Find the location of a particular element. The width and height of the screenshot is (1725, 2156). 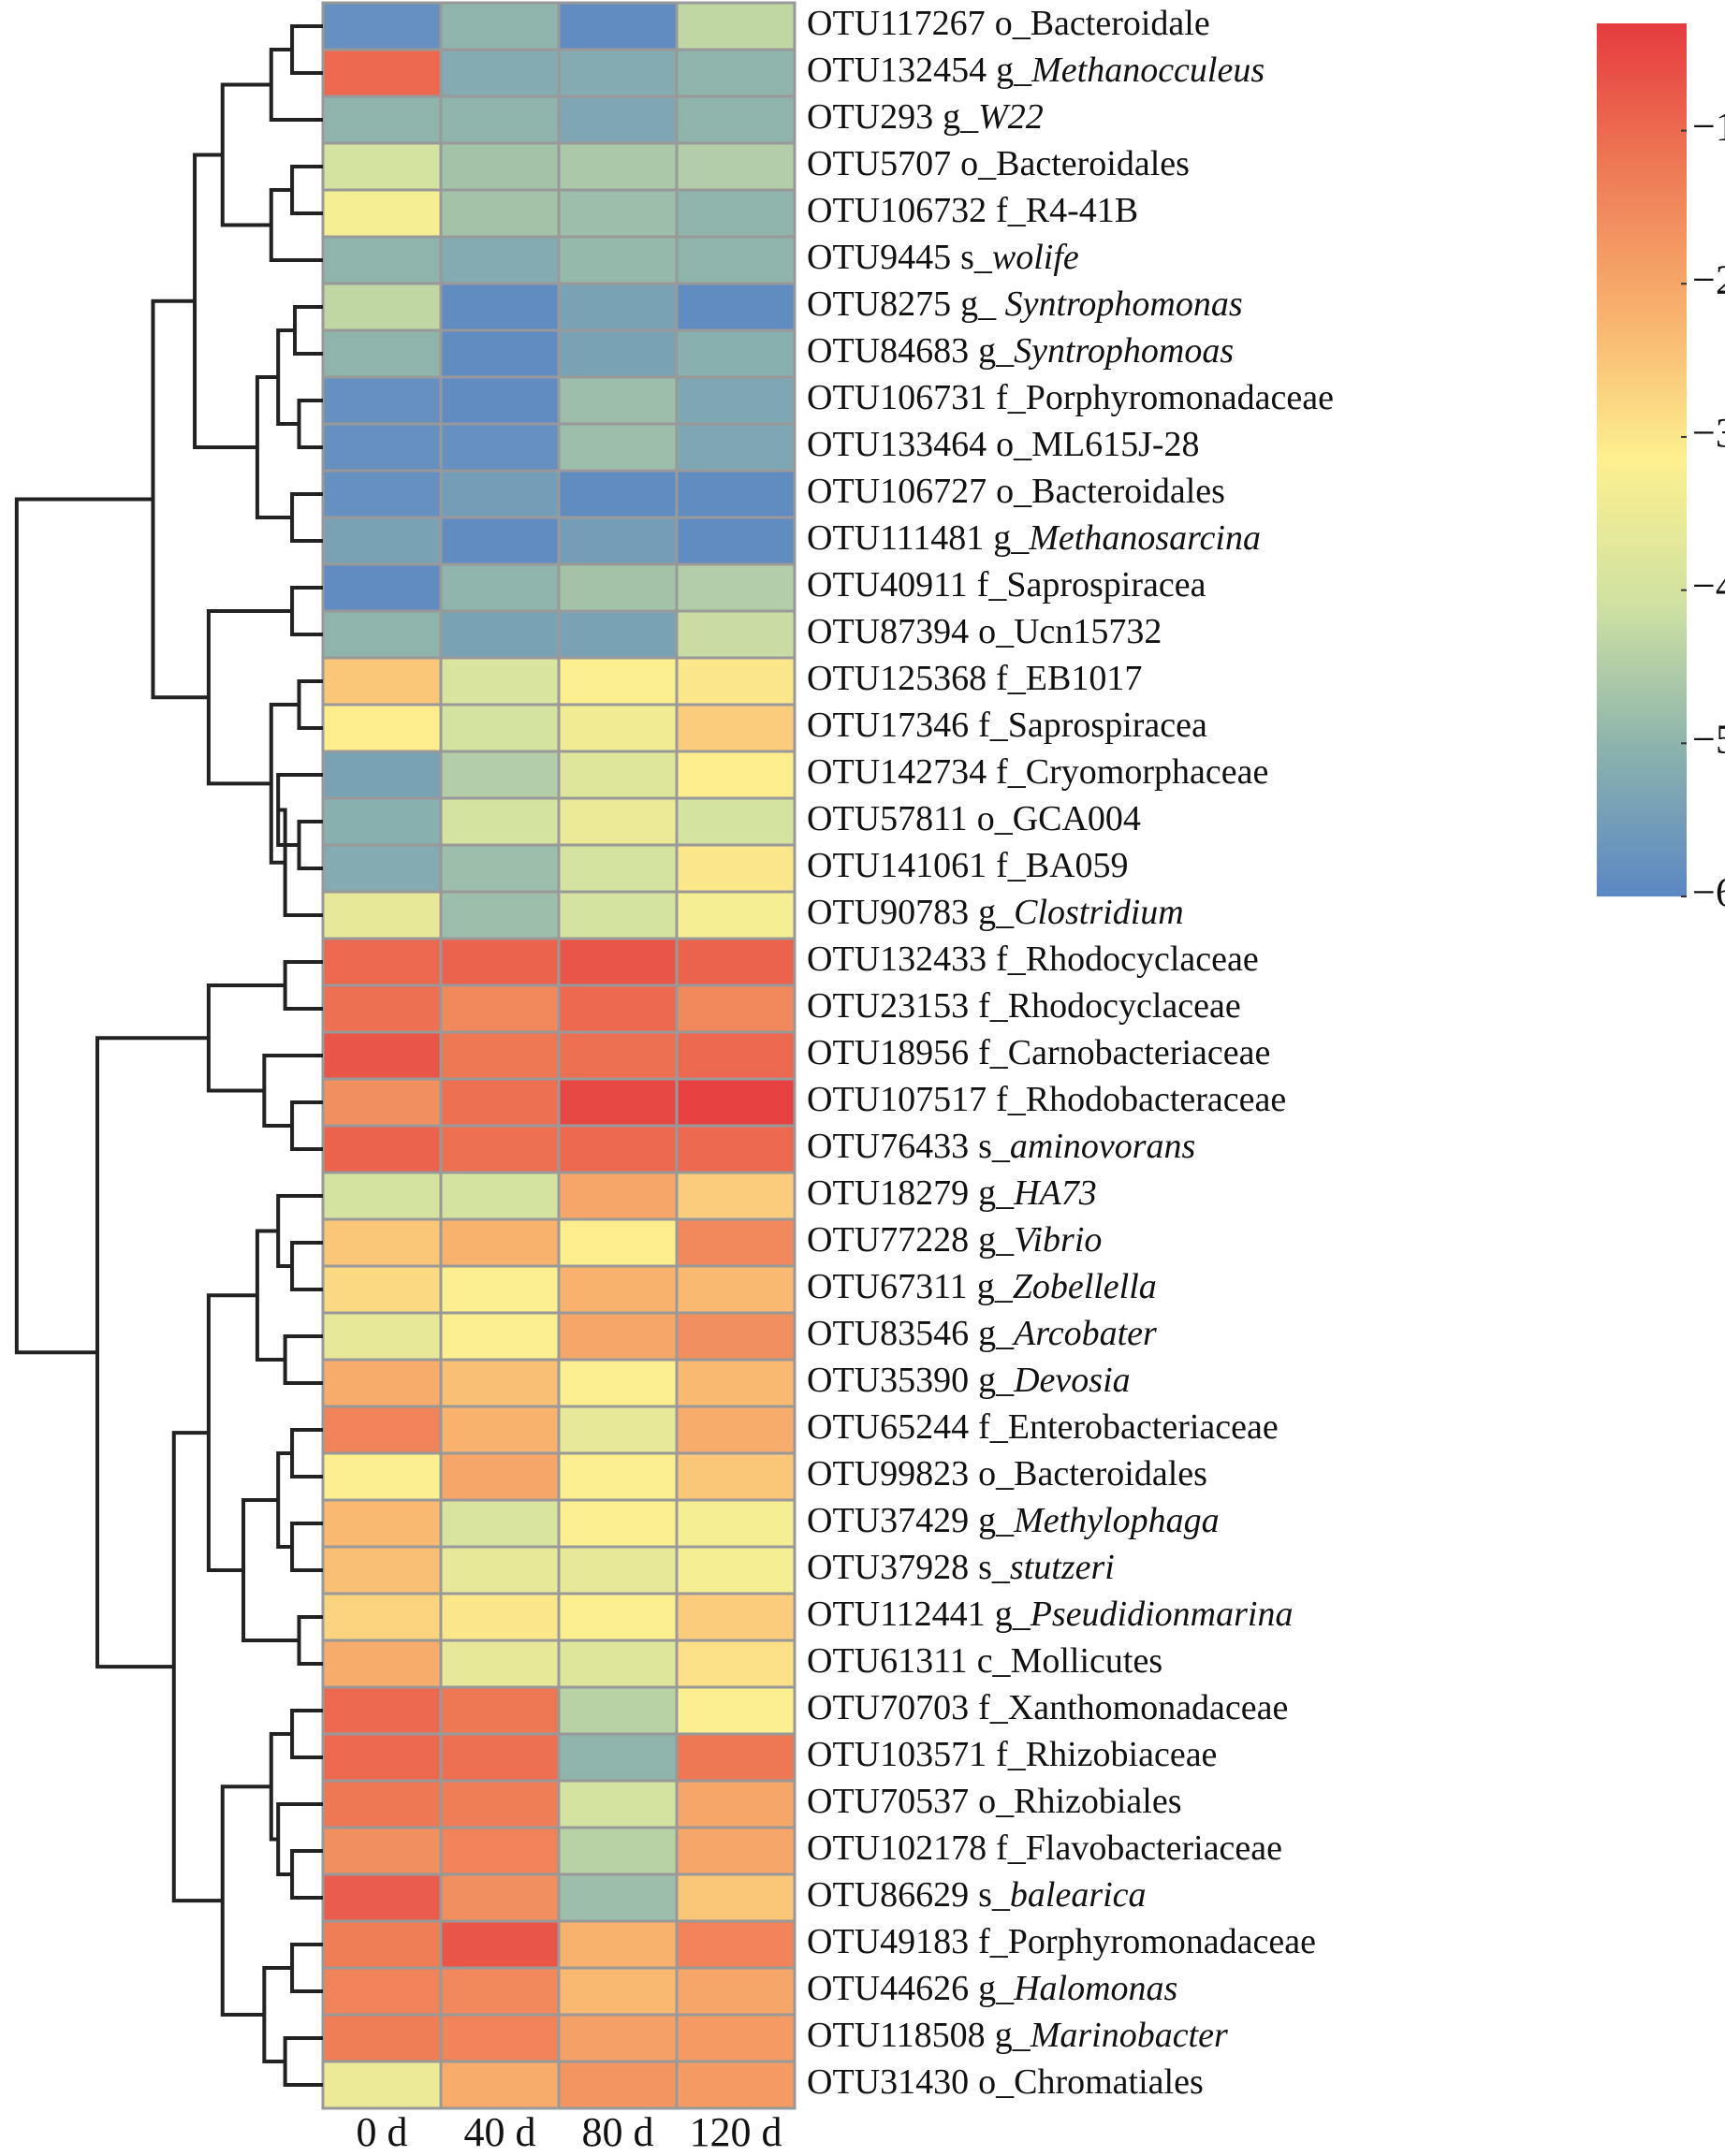

otu-id: OTU111481 is located at coordinates (895, 538).